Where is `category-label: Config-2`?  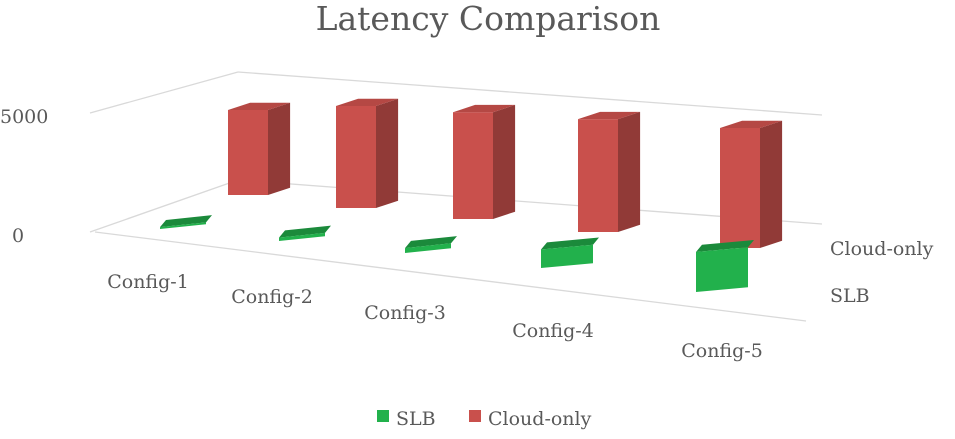
category-label: Config-2 is located at coordinates (272, 297).